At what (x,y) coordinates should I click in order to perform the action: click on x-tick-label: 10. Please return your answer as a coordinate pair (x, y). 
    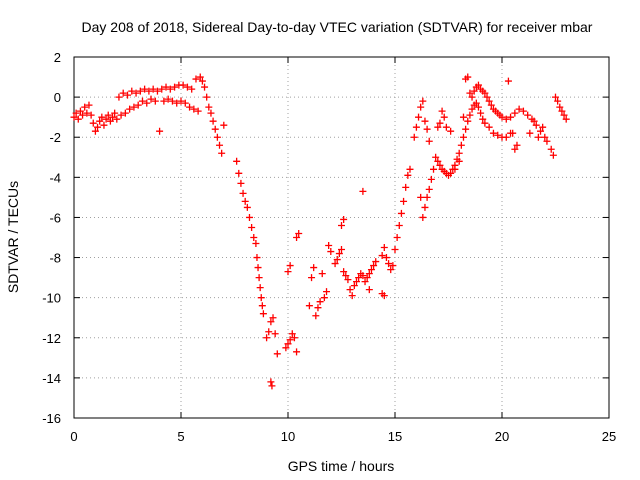
    Looking at the image, I should click on (288, 436).